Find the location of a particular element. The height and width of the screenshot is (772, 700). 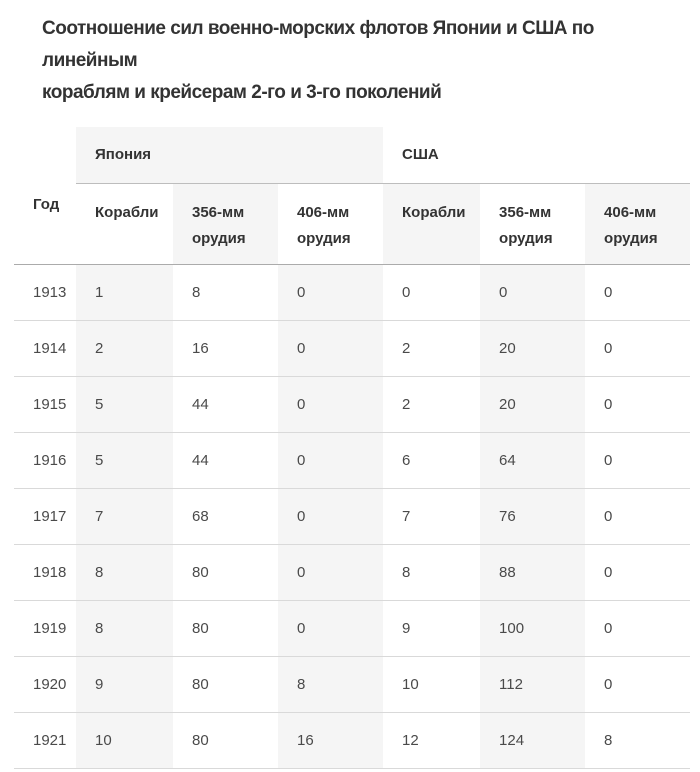

value-cell: 100 is located at coordinates (533, 628).